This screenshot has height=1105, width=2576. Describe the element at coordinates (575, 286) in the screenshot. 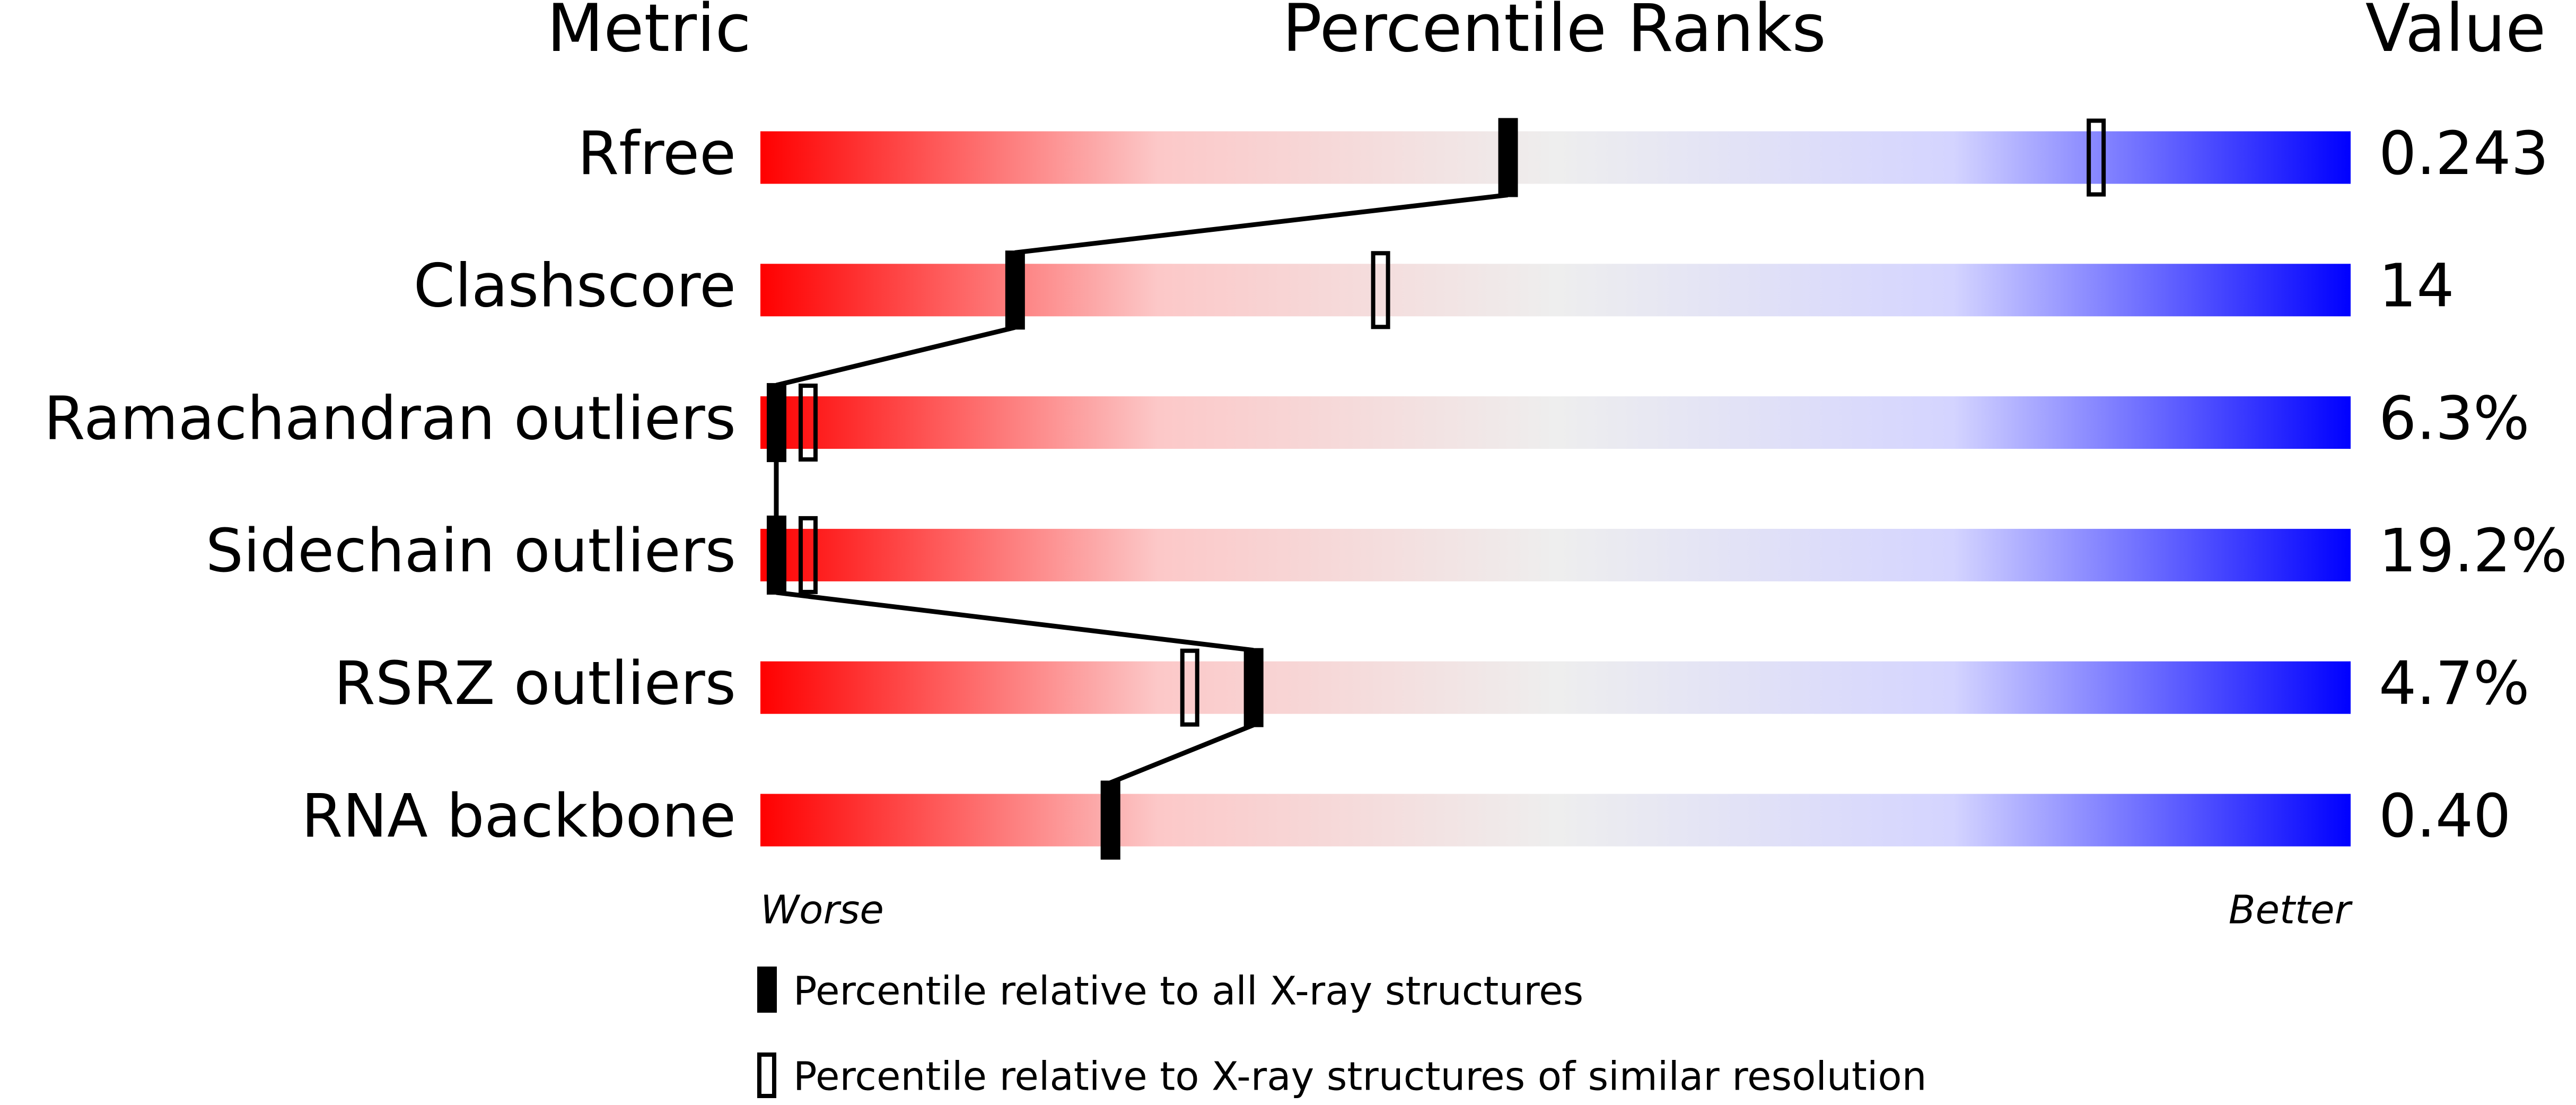

I see `metric-label: Clashscore` at that location.